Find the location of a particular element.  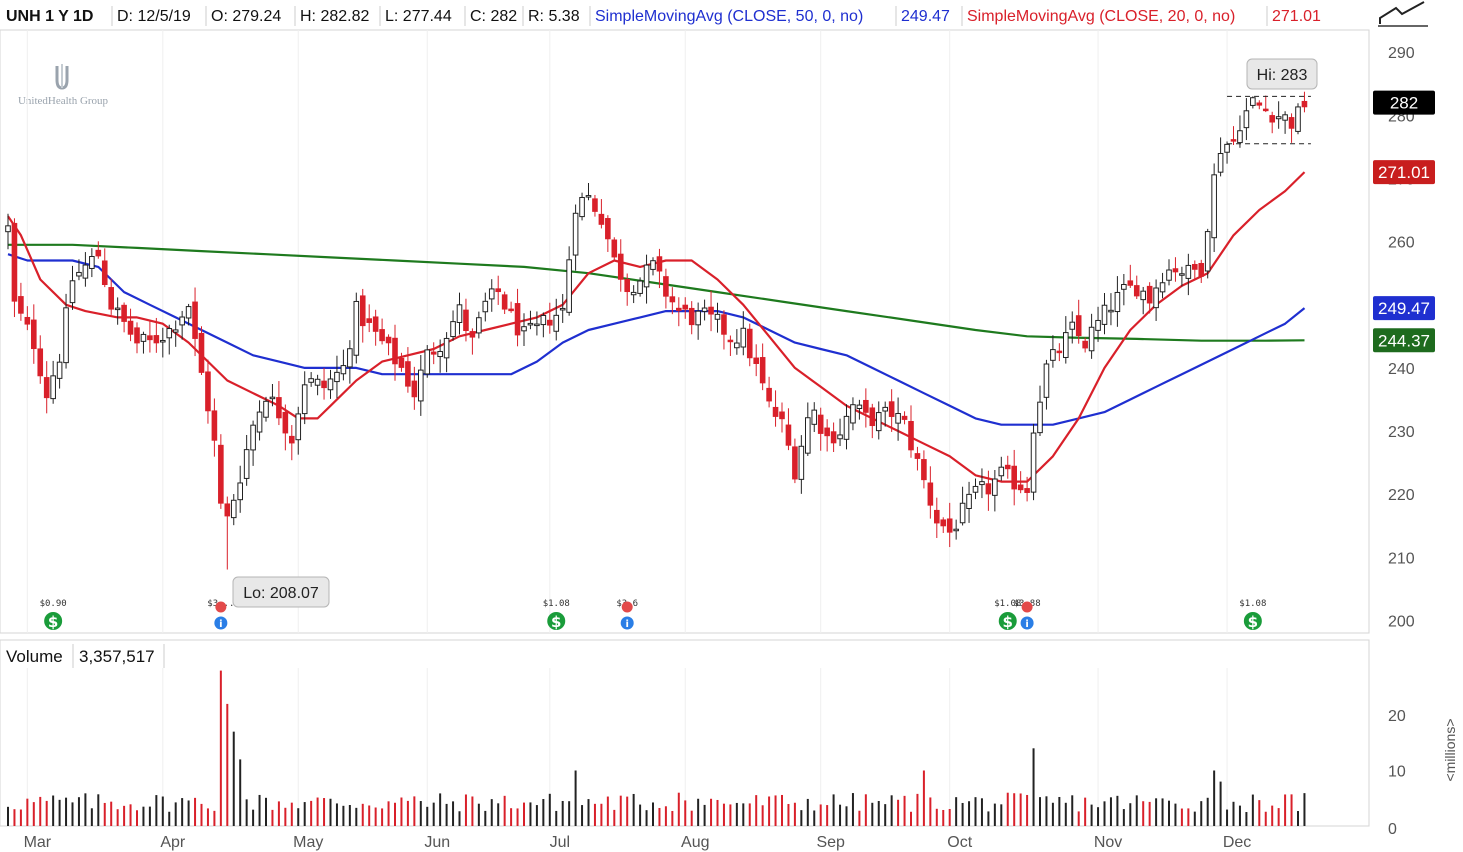

info-icon: i is located at coordinates (220, 624).